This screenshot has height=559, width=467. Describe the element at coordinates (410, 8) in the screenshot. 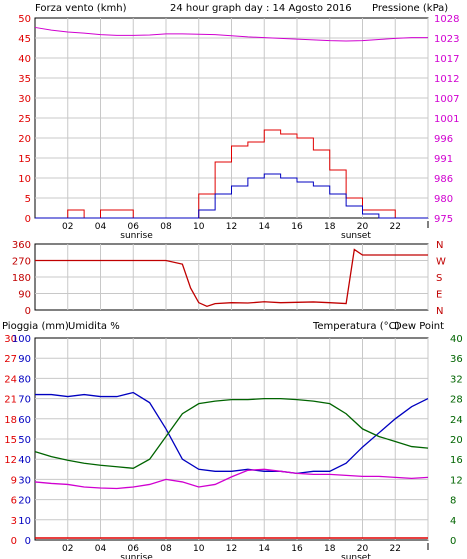

I see `pressure-axis-label: Pressione (kPa)` at that location.